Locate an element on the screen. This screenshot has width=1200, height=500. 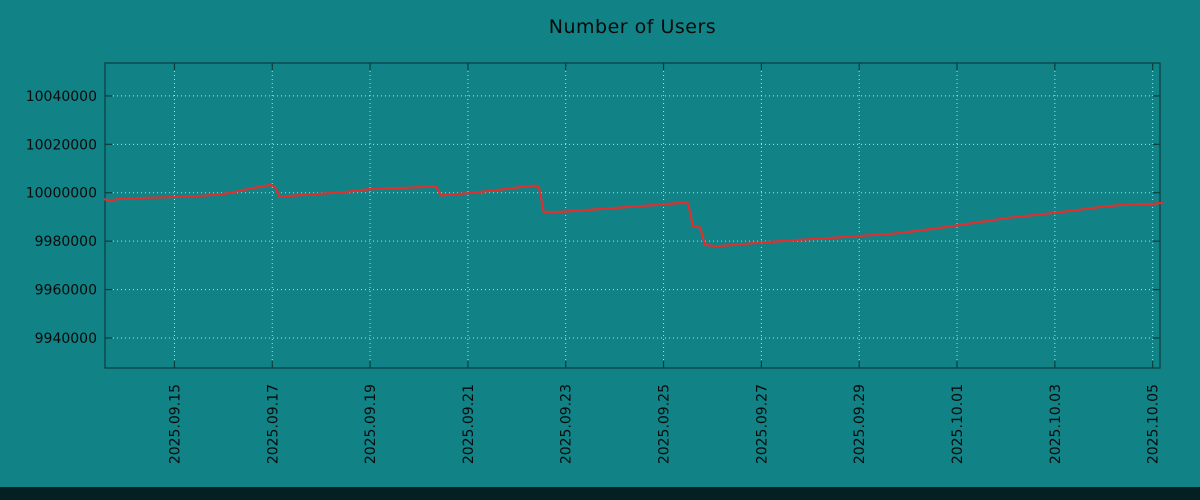
y-tick-label: 9980000 is located at coordinates (66, 242).